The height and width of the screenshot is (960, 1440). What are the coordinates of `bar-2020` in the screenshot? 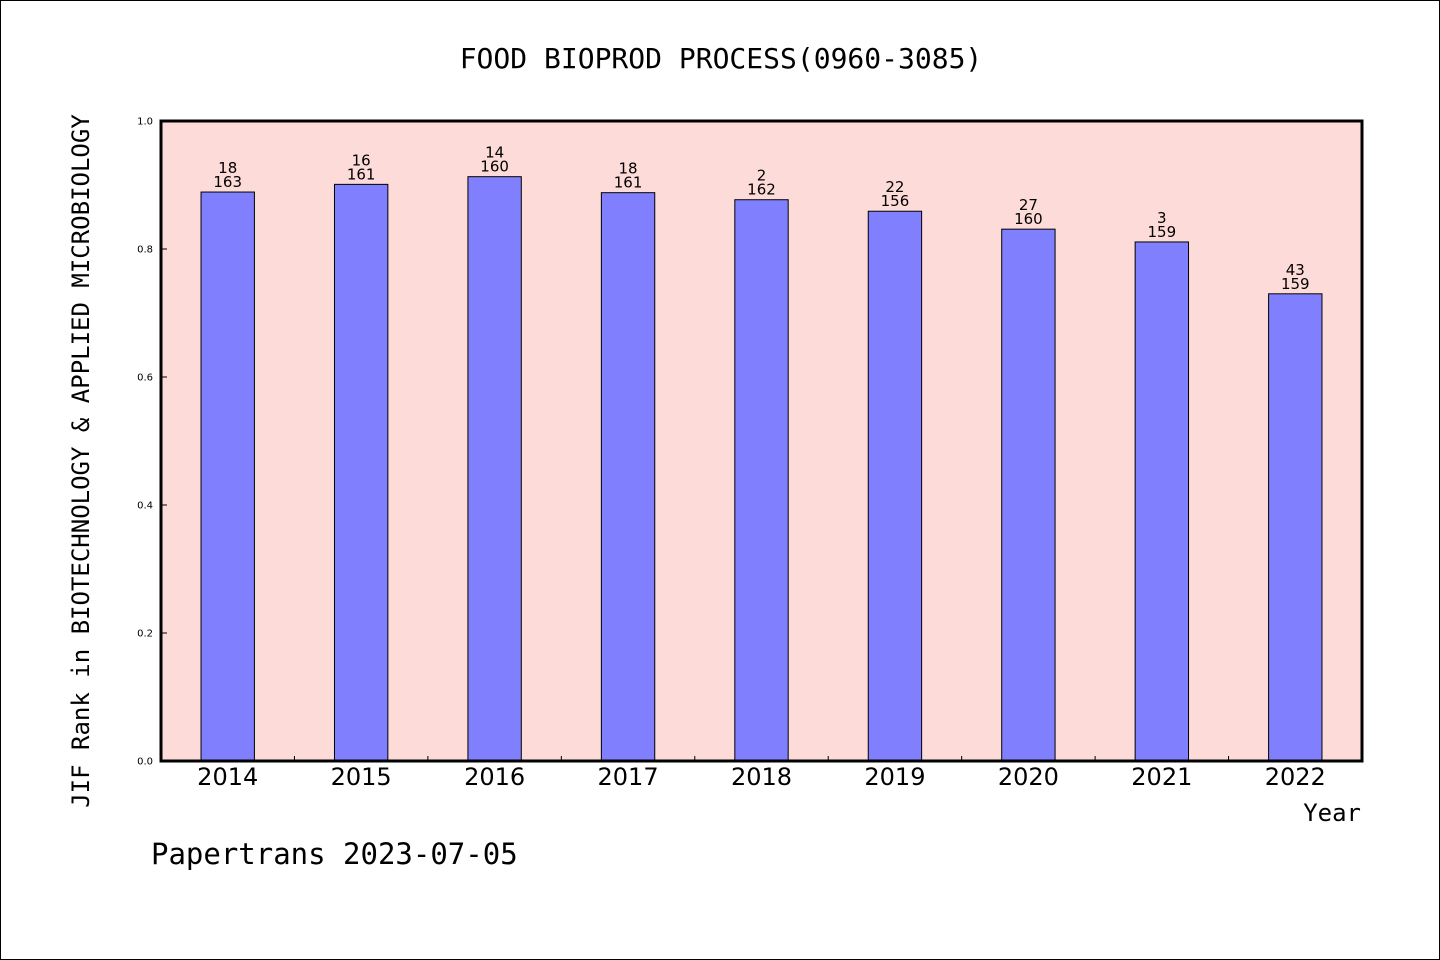 It's located at (1028, 495).